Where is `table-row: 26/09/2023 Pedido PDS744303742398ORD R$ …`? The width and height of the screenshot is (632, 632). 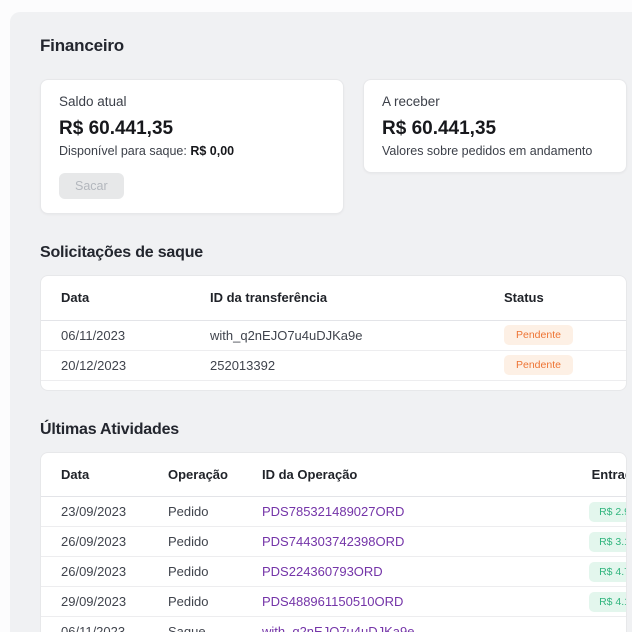
table-row: 26/09/2023 Pedido PDS744303742398ORD R$ … is located at coordinates (333, 541).